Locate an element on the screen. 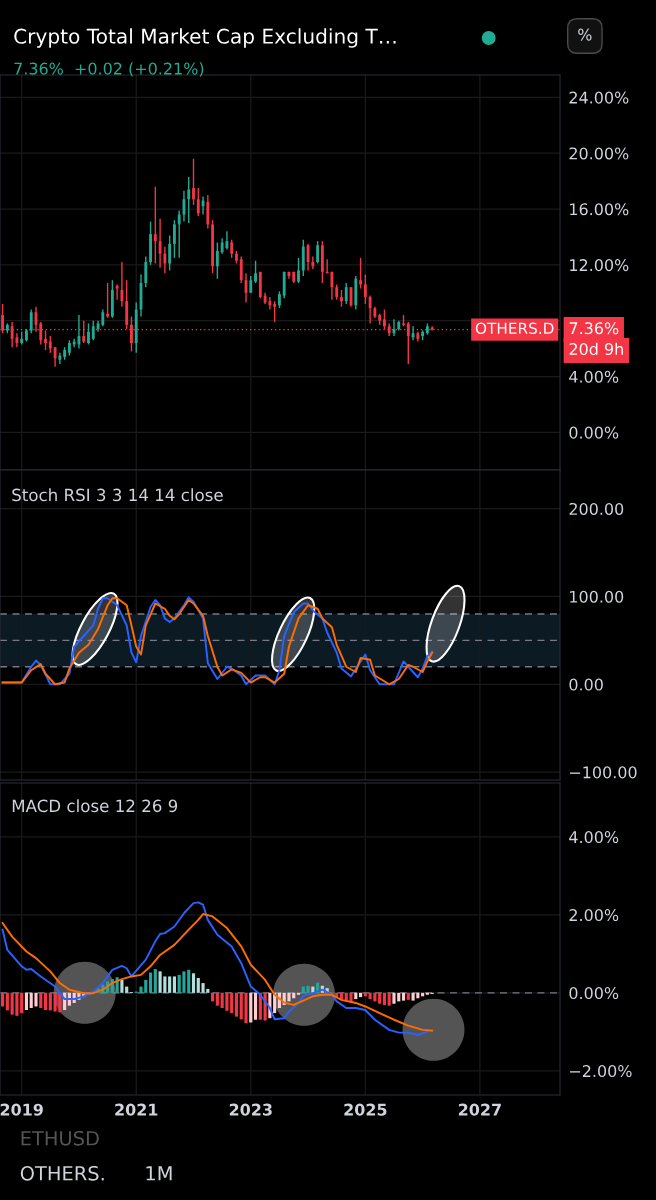 The image size is (656, 1200). y-tick-label: 2.00% is located at coordinates (594, 915).